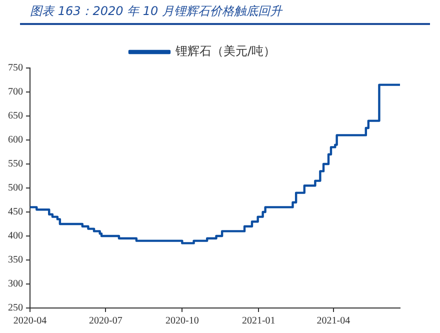 The height and width of the screenshot is (333, 440). I want to click on y-tick-label: 700, so click(15, 92).